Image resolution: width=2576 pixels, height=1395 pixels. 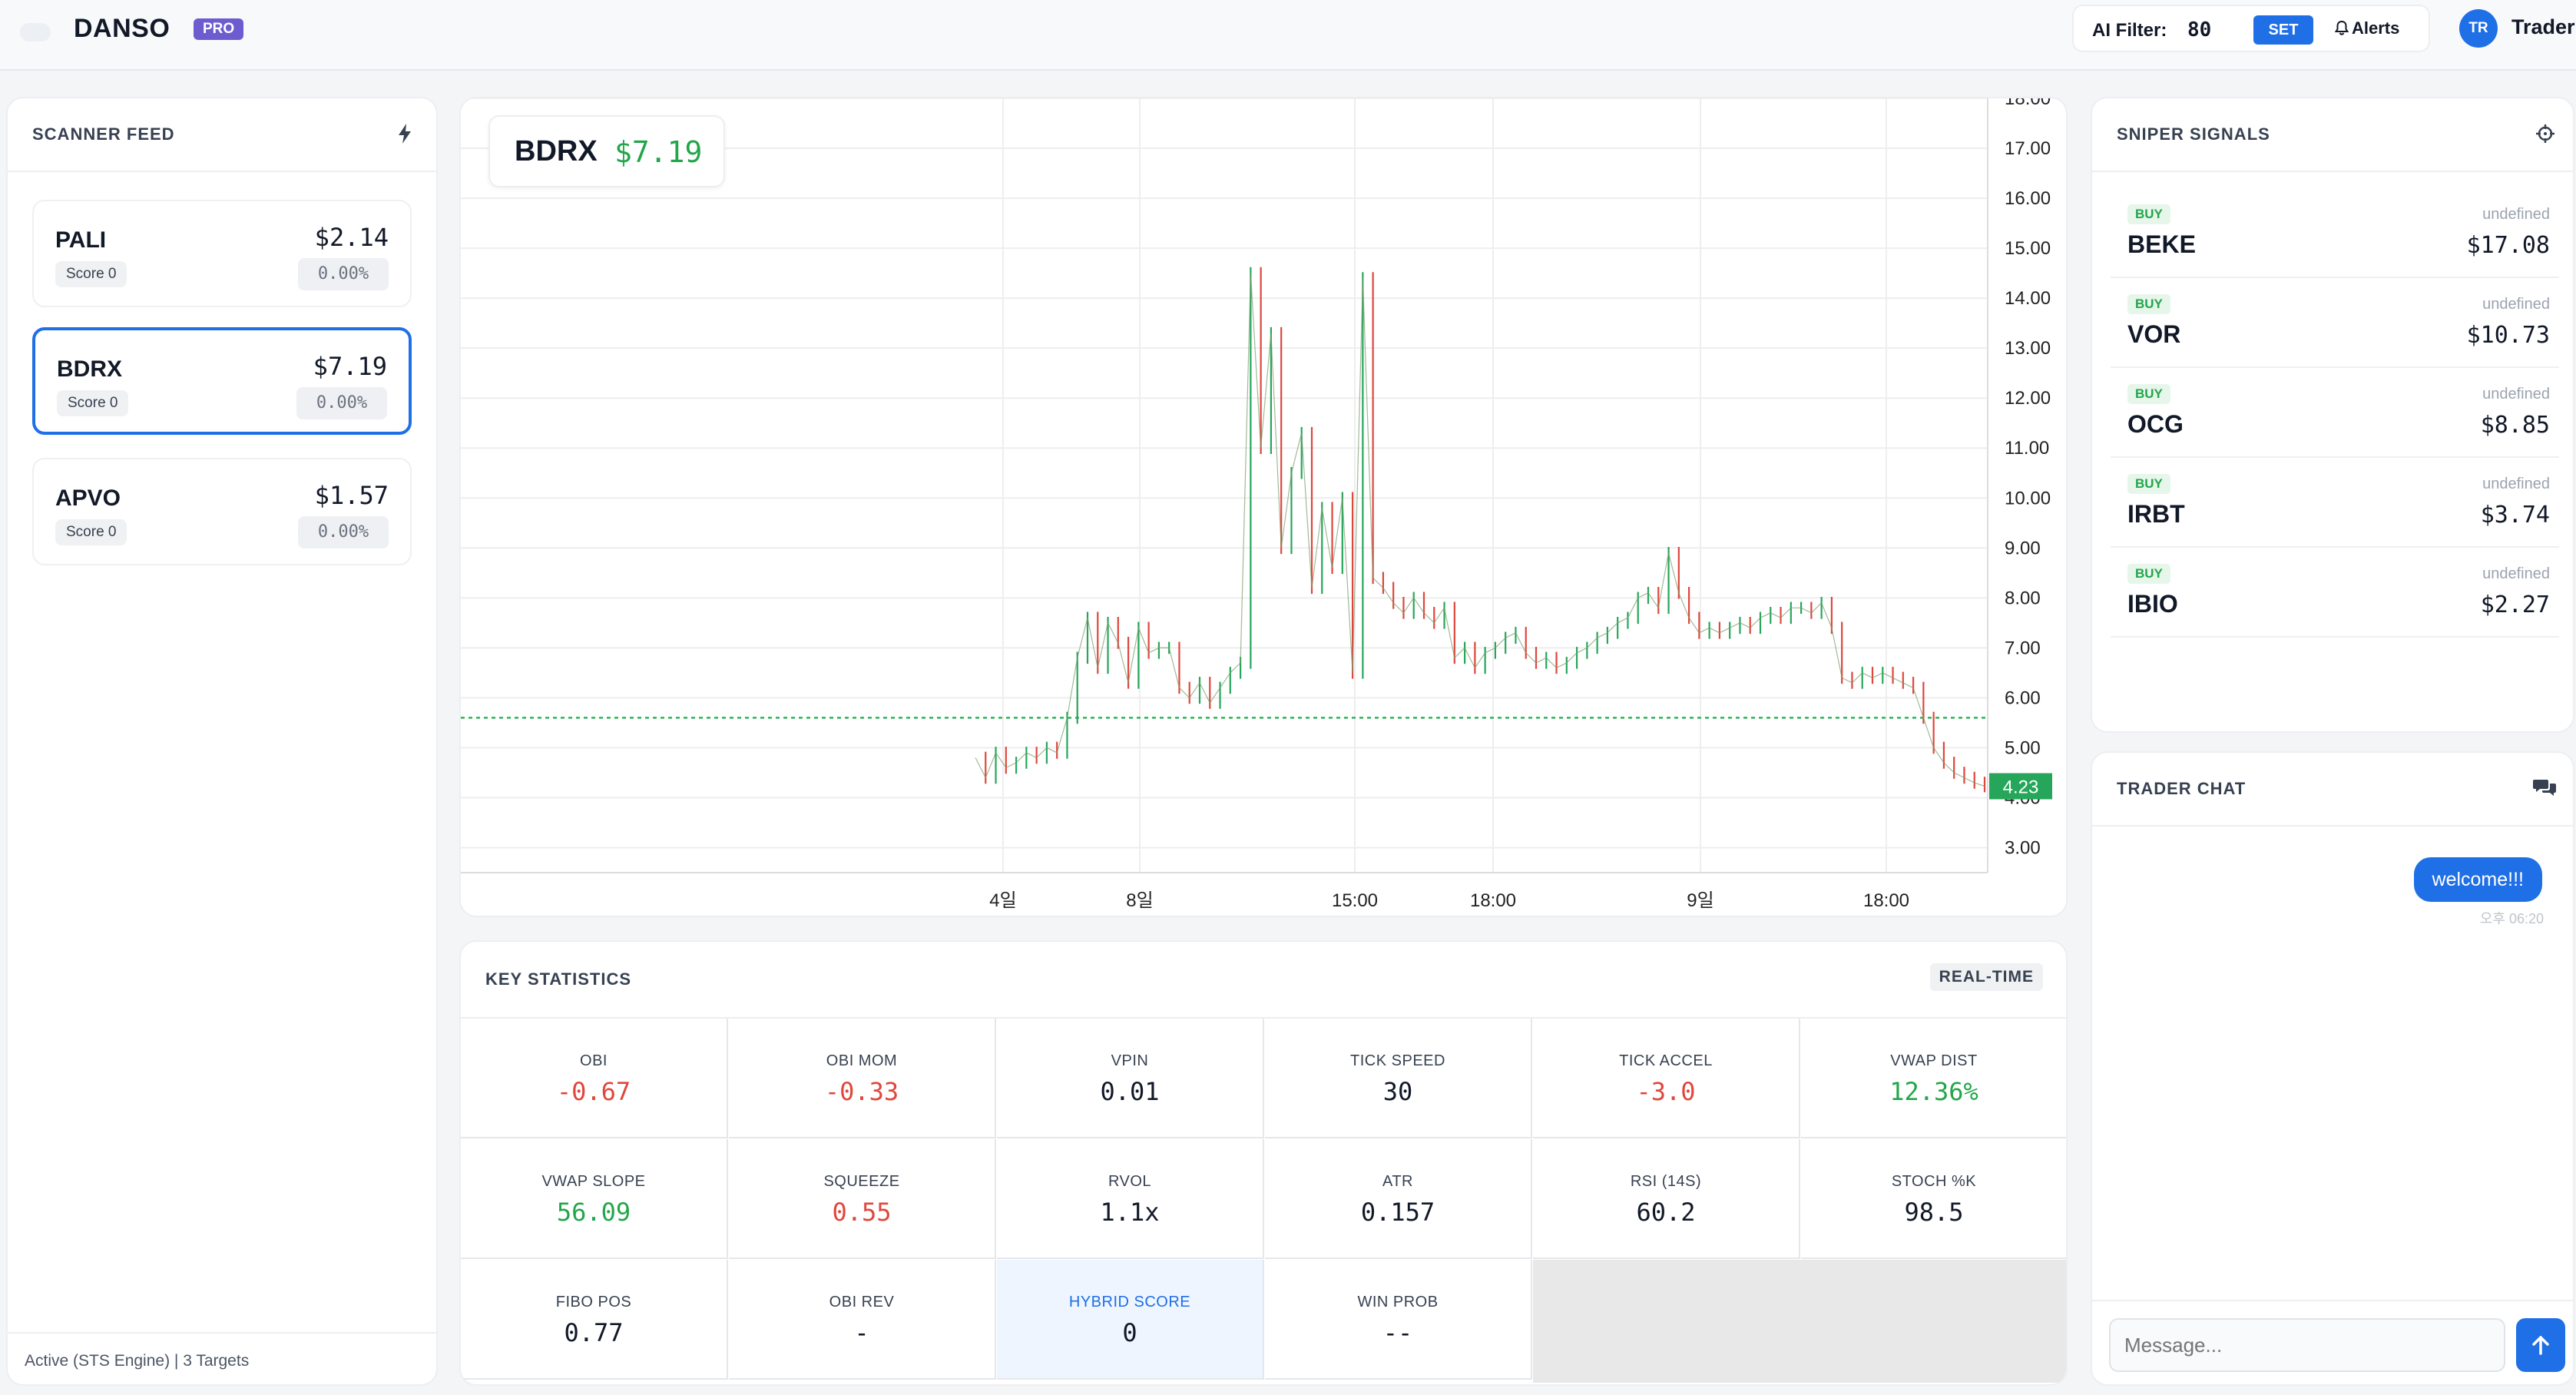 What do you see at coordinates (35, 32) in the screenshot?
I see `menu-toggle` at bounding box center [35, 32].